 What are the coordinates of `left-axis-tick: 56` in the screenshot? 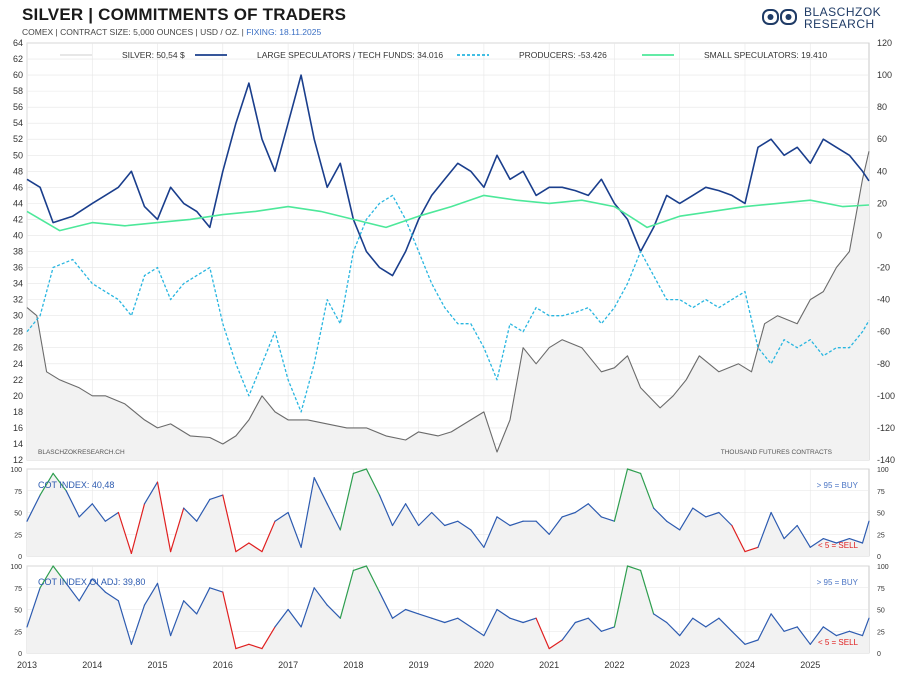 It's located at (18, 107).